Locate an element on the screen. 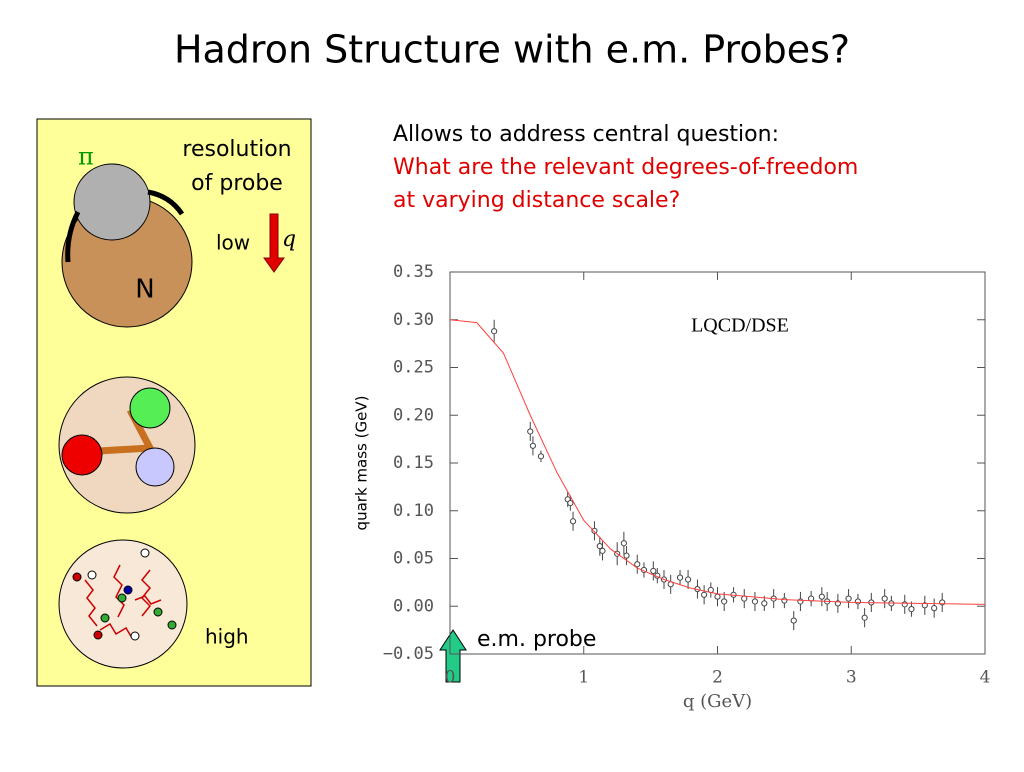  y-tick-label: 0.35 is located at coordinates (413, 272).